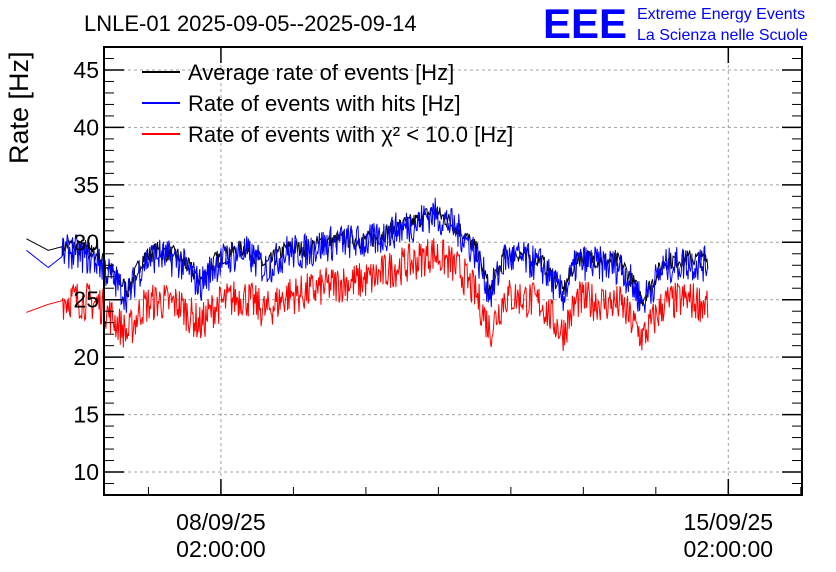 The width and height of the screenshot is (836, 572). I want to click on y-tick-label: 45, so click(86, 70).